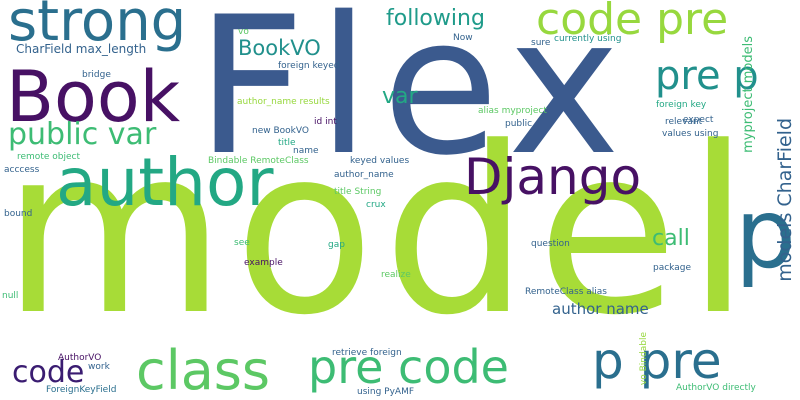 Image resolution: width=800 pixels, height=400 pixels. Describe the element at coordinates (519, 124) in the screenshot. I see `word-public: public` at that location.